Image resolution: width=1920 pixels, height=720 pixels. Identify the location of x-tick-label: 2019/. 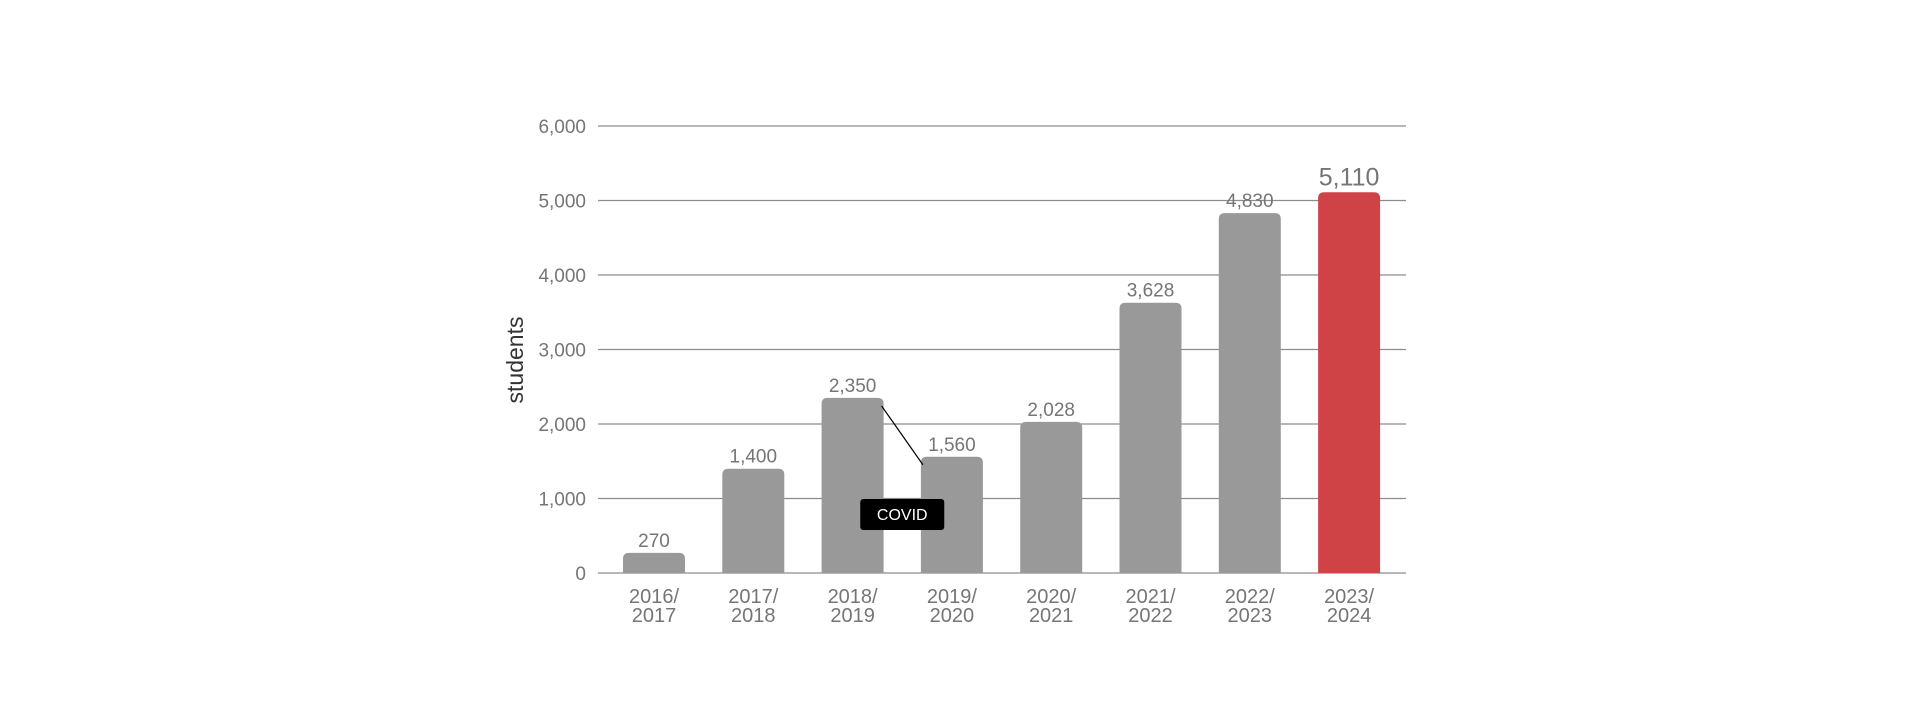
(952, 597).